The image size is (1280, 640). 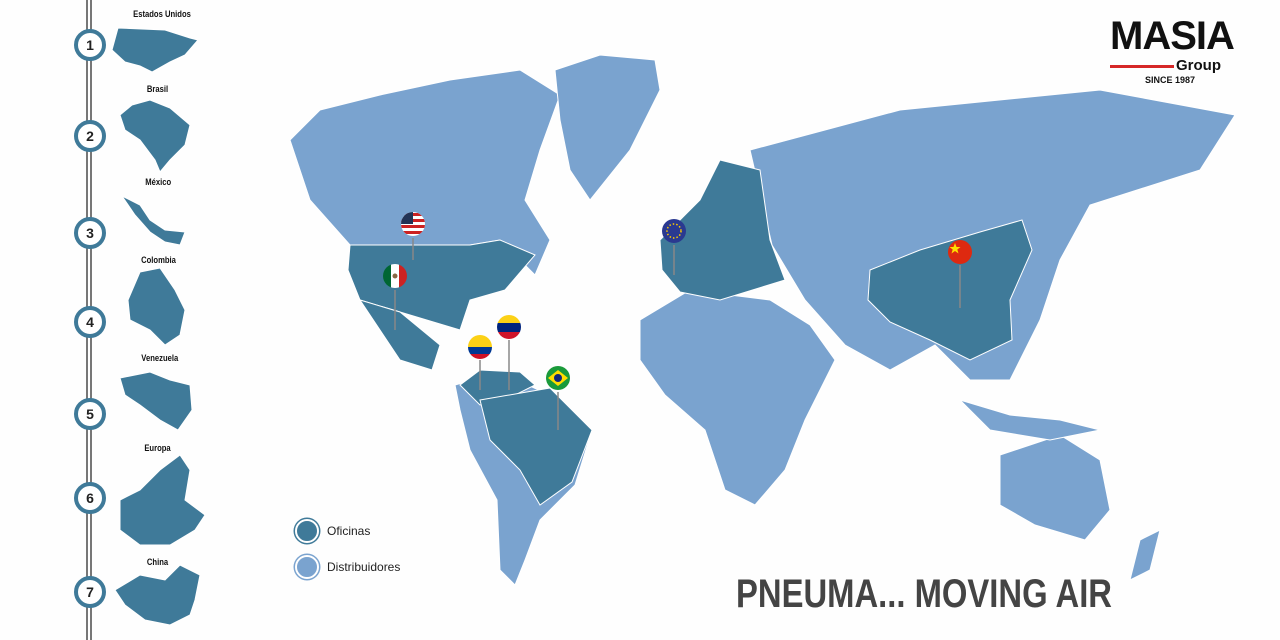 What do you see at coordinates (90, 136) in the screenshot?
I see `step-2: 2` at bounding box center [90, 136].